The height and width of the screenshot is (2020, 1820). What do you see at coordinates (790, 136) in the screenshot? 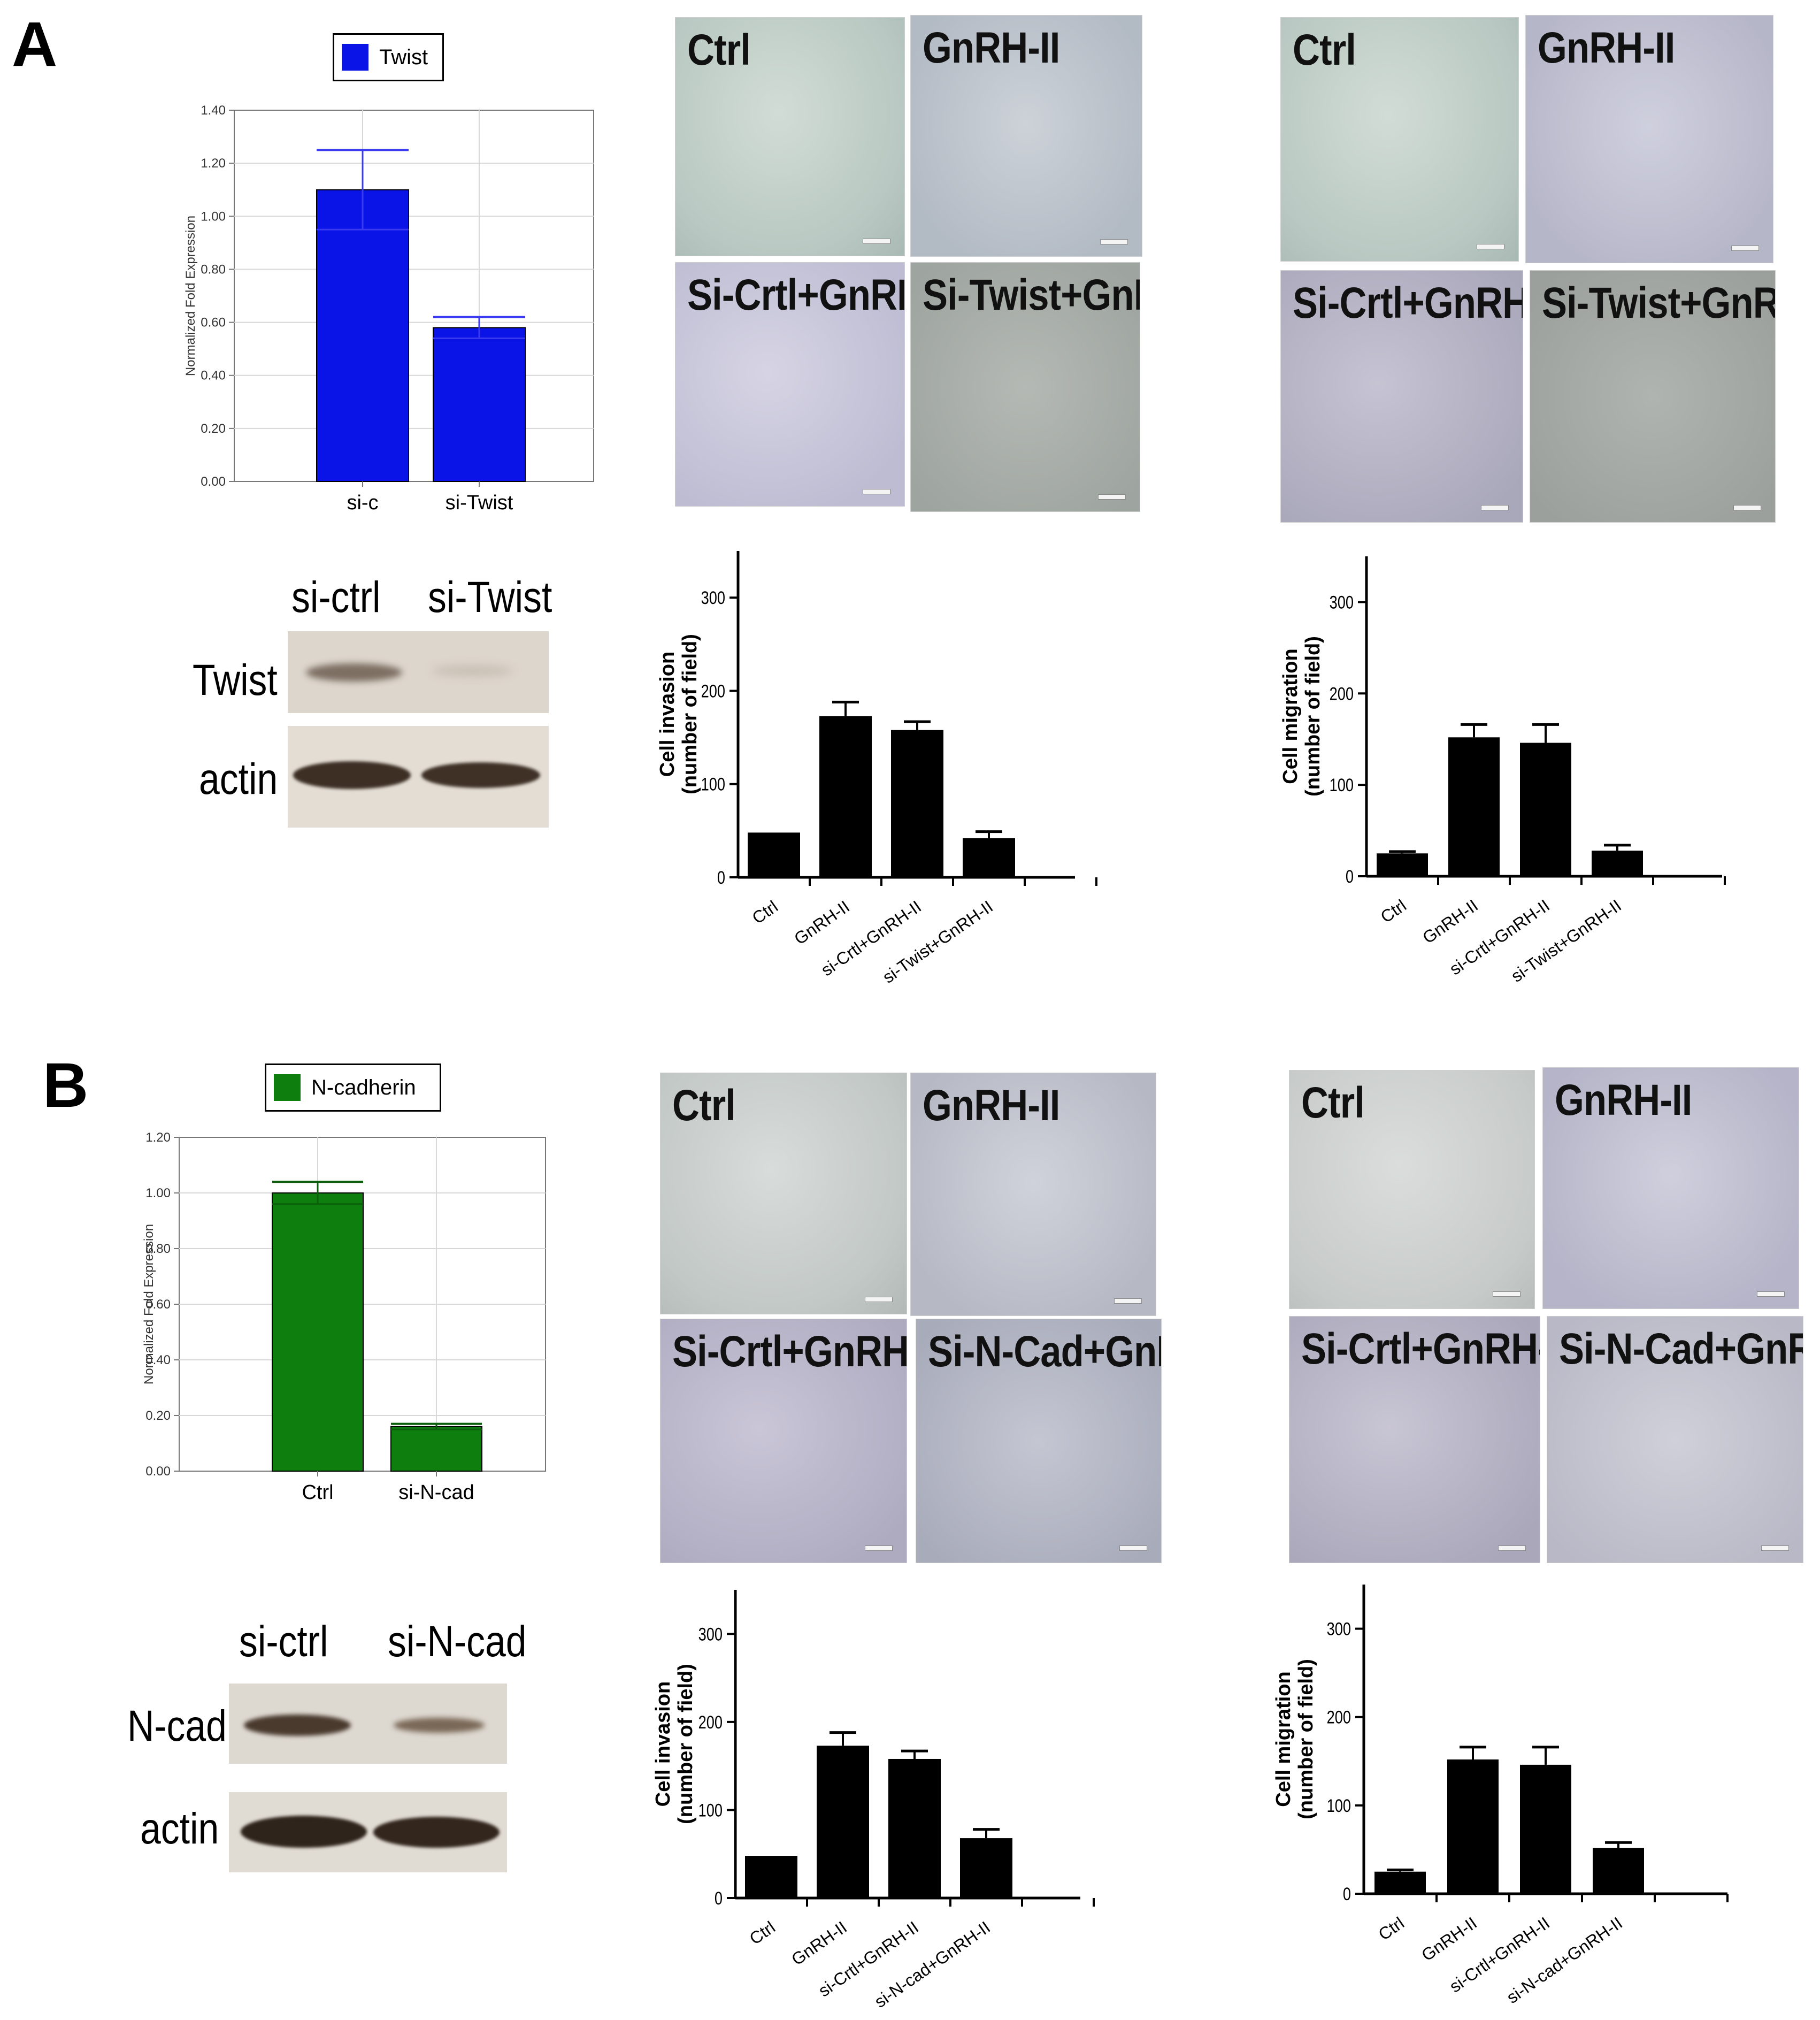
I see `micrograph-a-inv-ctrl: Ctrl` at bounding box center [790, 136].